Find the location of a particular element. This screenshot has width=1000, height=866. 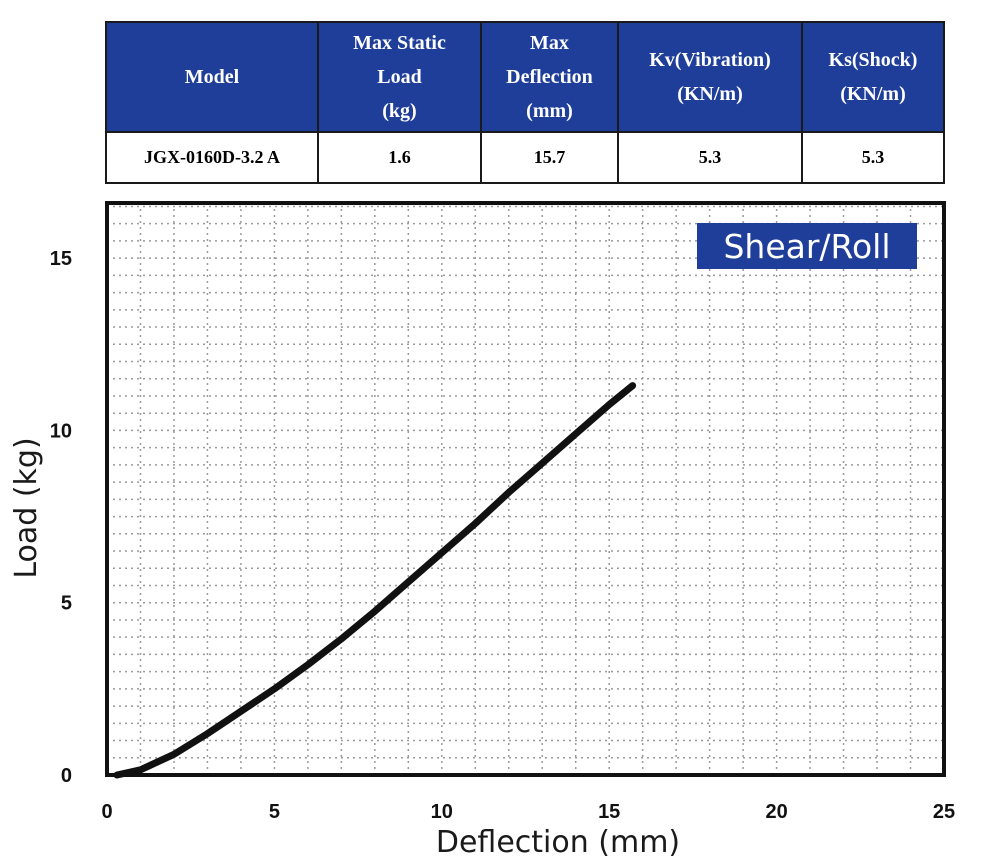

header-max-static-load: Max Static Load (kg) is located at coordinates (399, 77).